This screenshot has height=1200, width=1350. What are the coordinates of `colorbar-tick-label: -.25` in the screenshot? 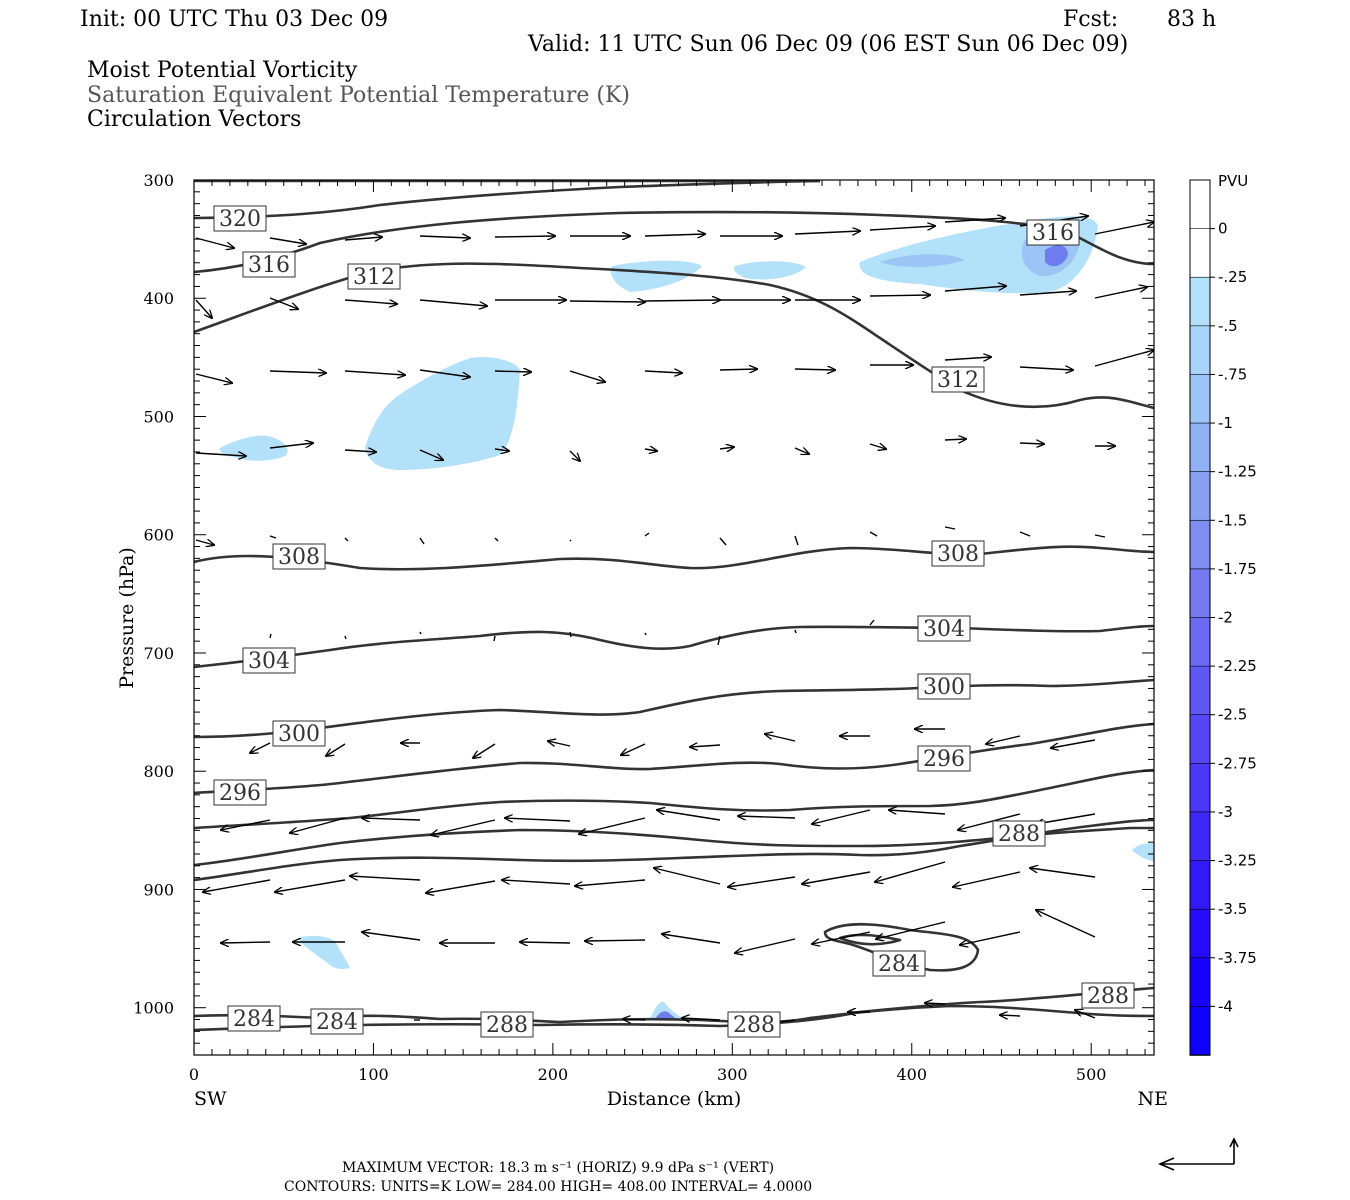 It's located at (1232, 277).